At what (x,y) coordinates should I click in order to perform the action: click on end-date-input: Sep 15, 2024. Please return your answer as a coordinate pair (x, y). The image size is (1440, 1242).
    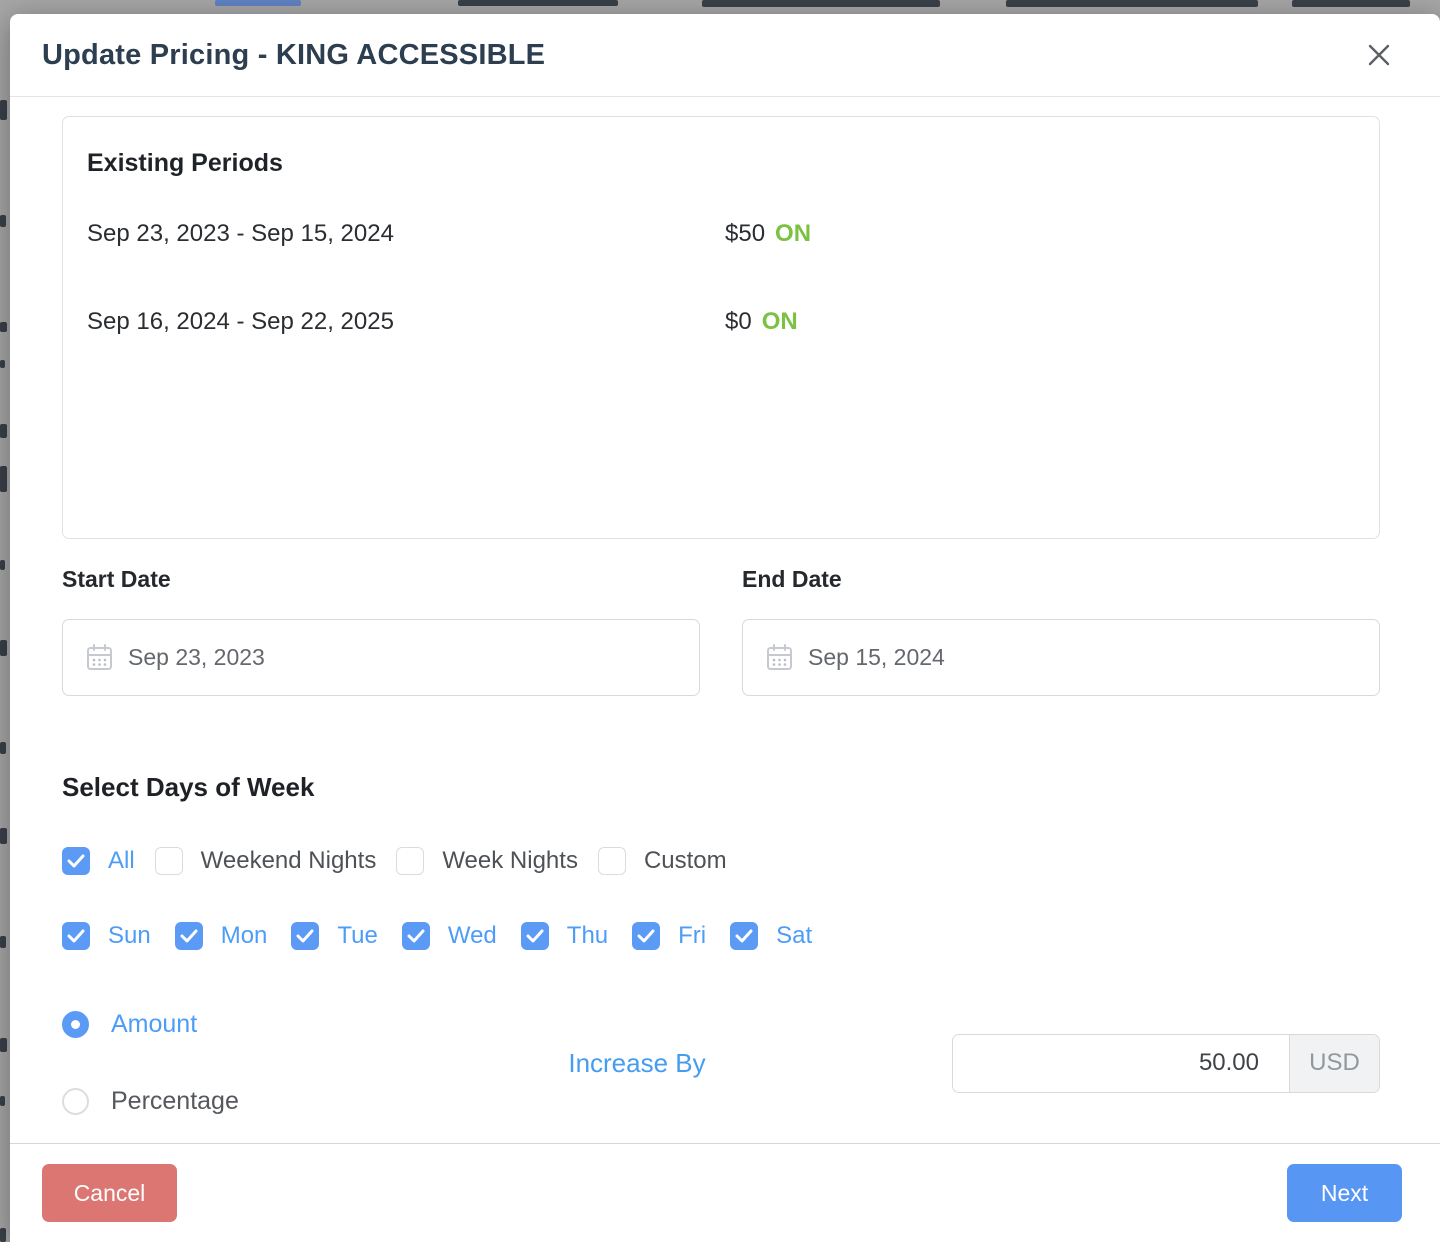
    Looking at the image, I should click on (1061, 657).